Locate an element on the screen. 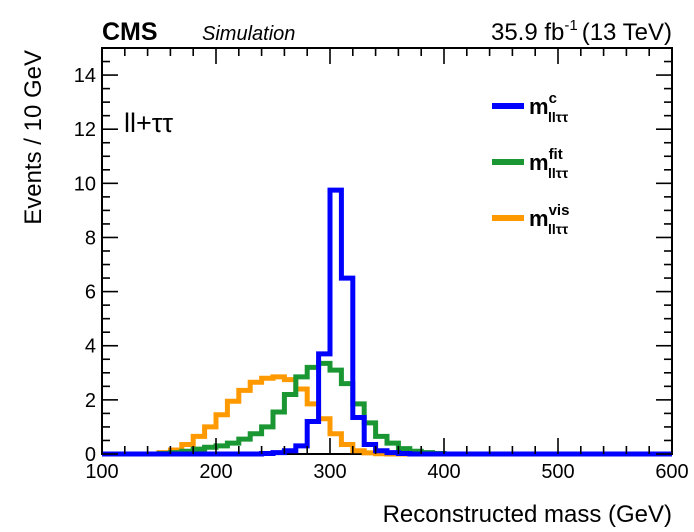 The width and height of the screenshot is (694, 532). legend: mc llττ mfit llττ mvis llττ is located at coordinates (530, 163).